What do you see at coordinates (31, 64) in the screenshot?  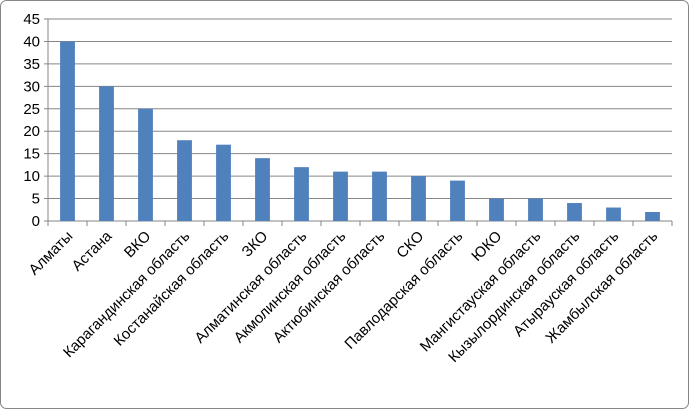 I see `y-tick-label: 35` at bounding box center [31, 64].